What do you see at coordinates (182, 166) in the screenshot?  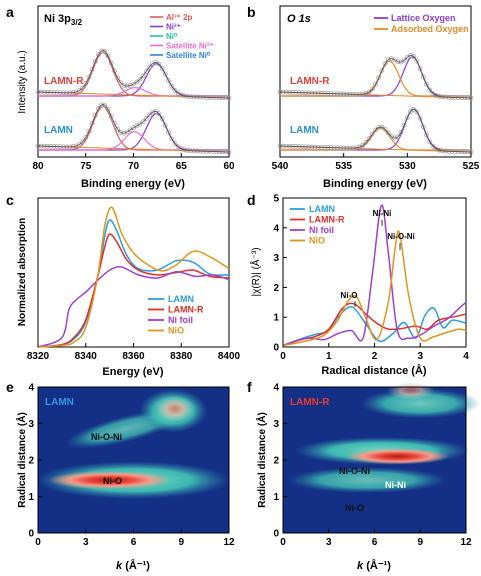 I see `x-tick-label: 65` at bounding box center [182, 166].